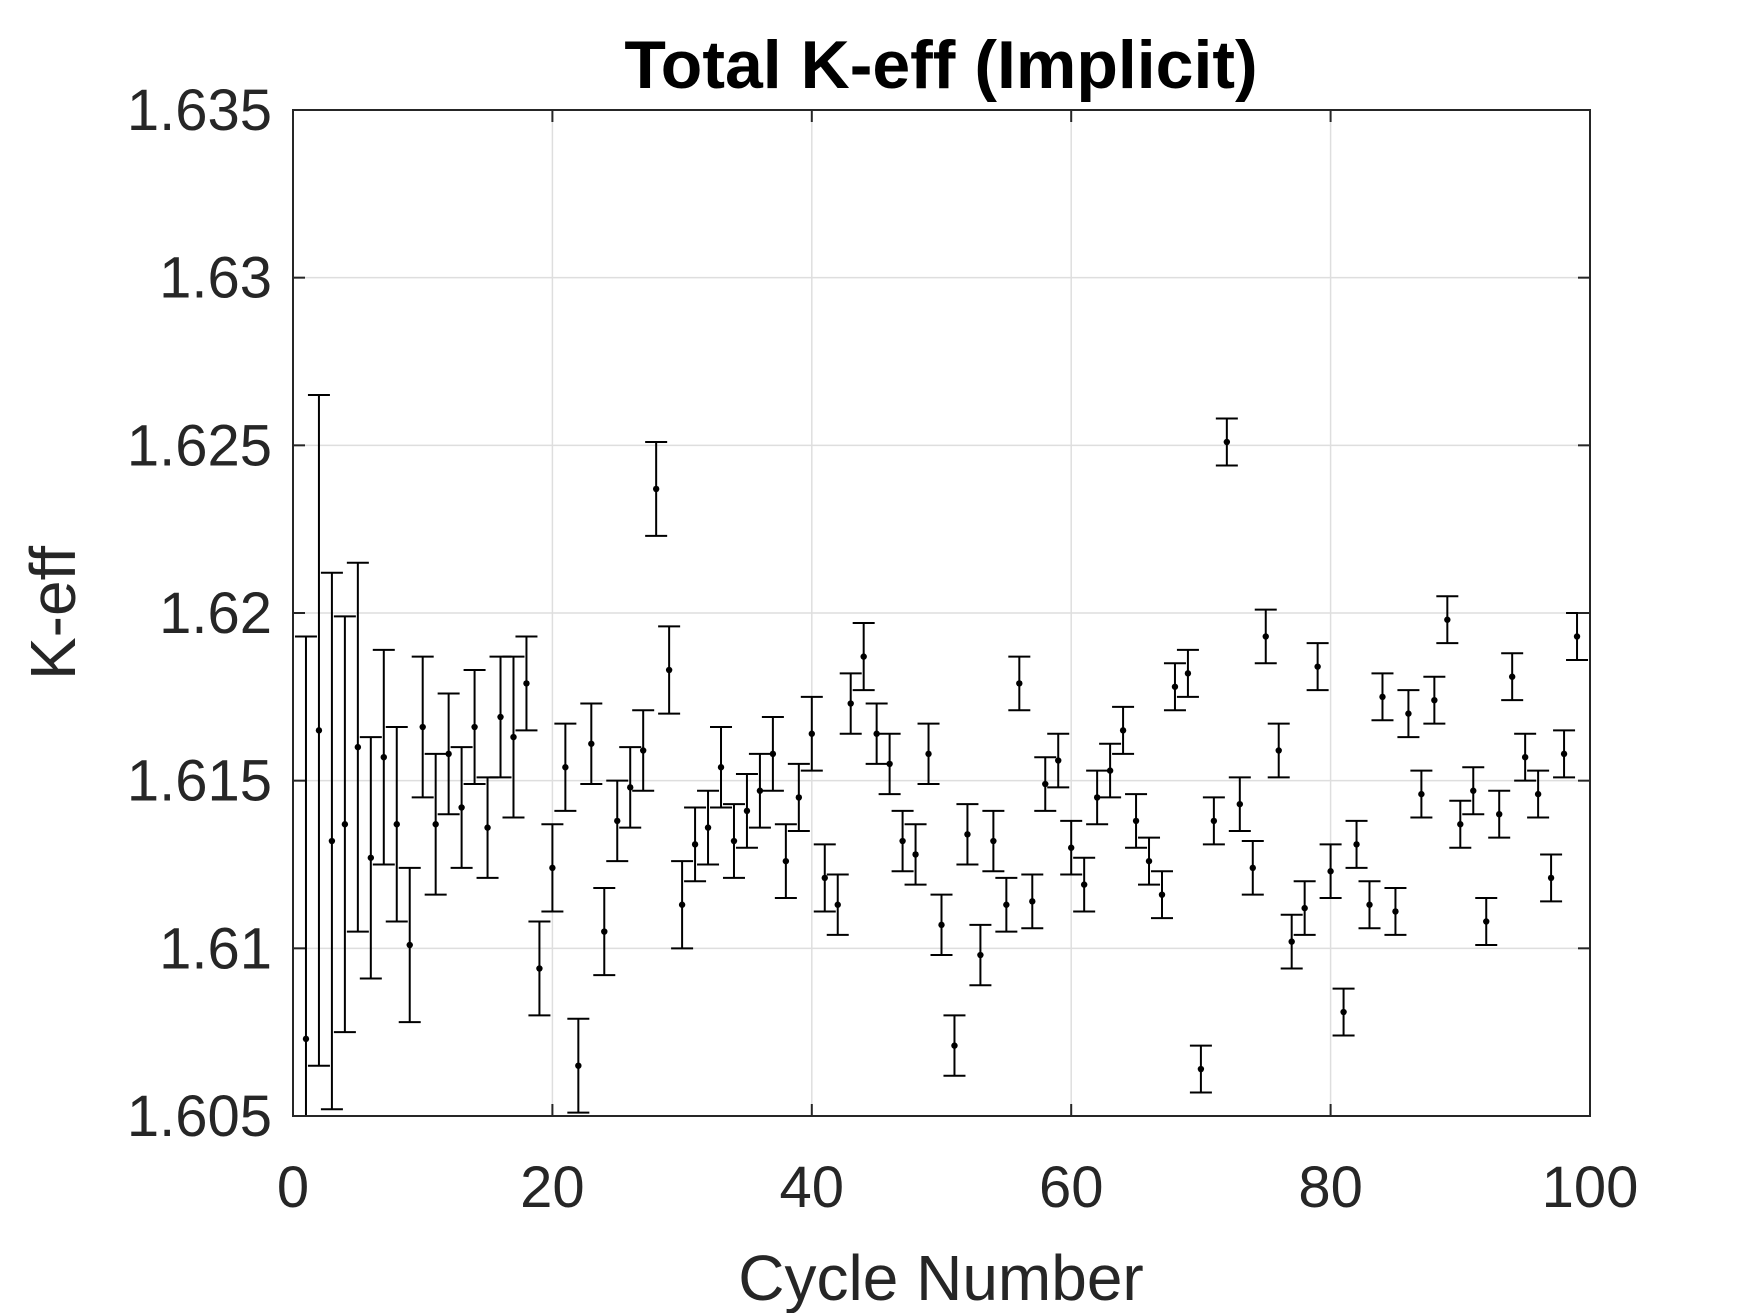 Image resolution: width=1750 pixels, height=1313 pixels. I want to click on y-axis-tick-labels: 1.605 1.61 1.615 1.62 1.625 1.63 1.635, so click(199, 613).